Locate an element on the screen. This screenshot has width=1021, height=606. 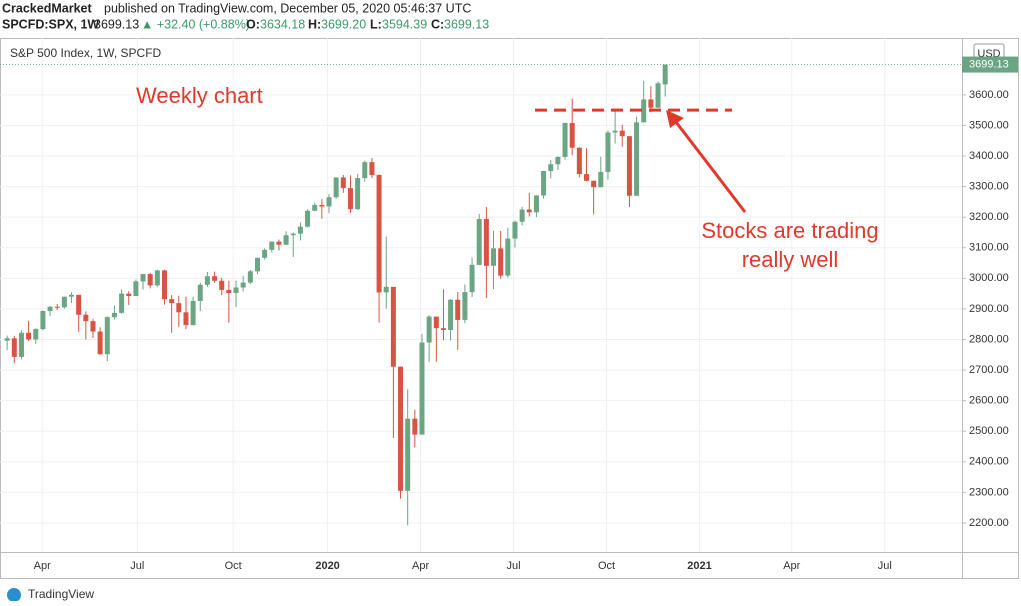
y-tick-label: 2600.00 is located at coordinates (989, 401).